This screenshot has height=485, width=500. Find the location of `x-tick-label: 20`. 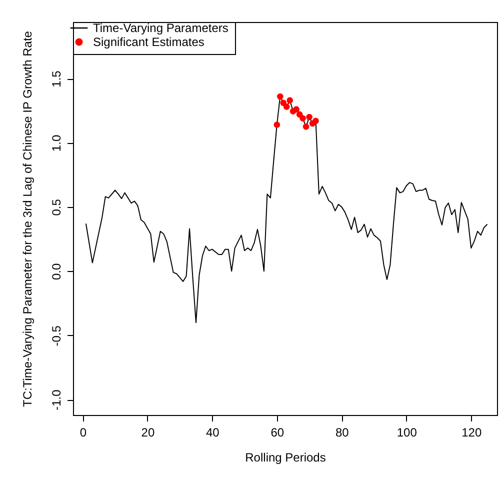

x-tick-label: 20 is located at coordinates (148, 433).